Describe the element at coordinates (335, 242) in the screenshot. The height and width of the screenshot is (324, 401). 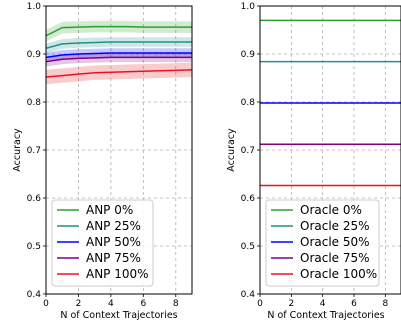
I see `legend-label-3: Oracle 50%` at that location.